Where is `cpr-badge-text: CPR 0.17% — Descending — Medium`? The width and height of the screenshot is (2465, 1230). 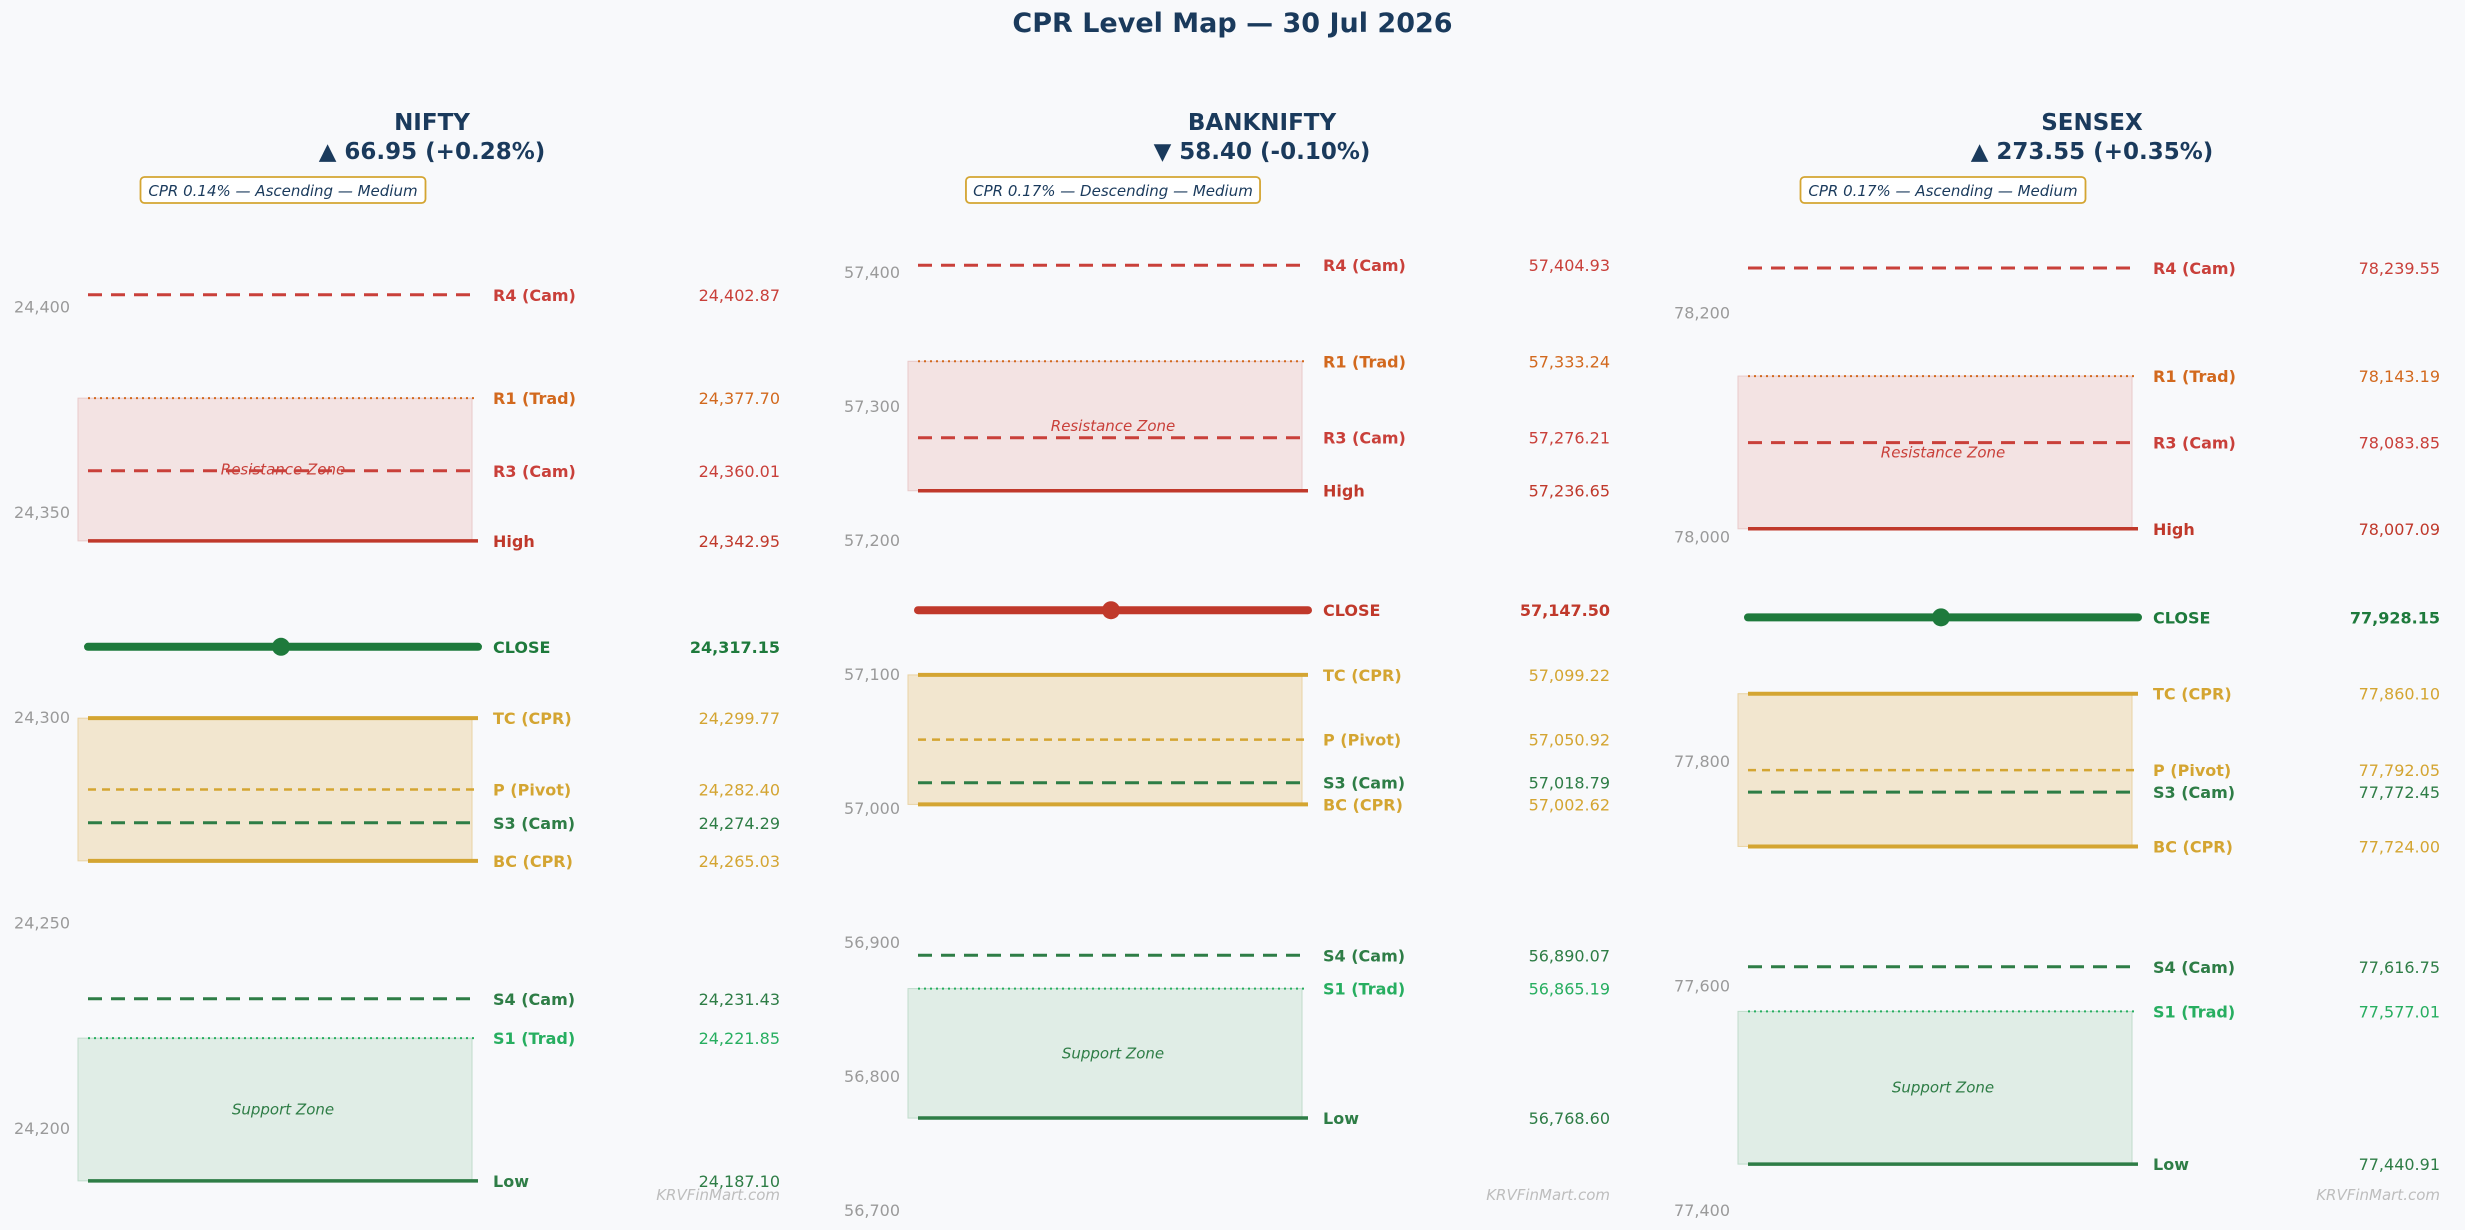 cpr-badge-text: CPR 0.17% — Descending — Medium is located at coordinates (1113, 191).